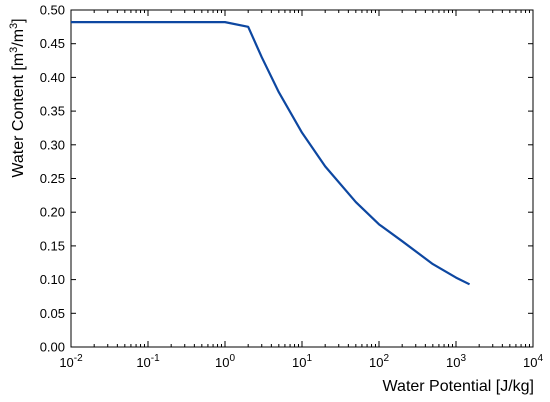  I want to click on x-tick-label: 10², so click(379, 361).